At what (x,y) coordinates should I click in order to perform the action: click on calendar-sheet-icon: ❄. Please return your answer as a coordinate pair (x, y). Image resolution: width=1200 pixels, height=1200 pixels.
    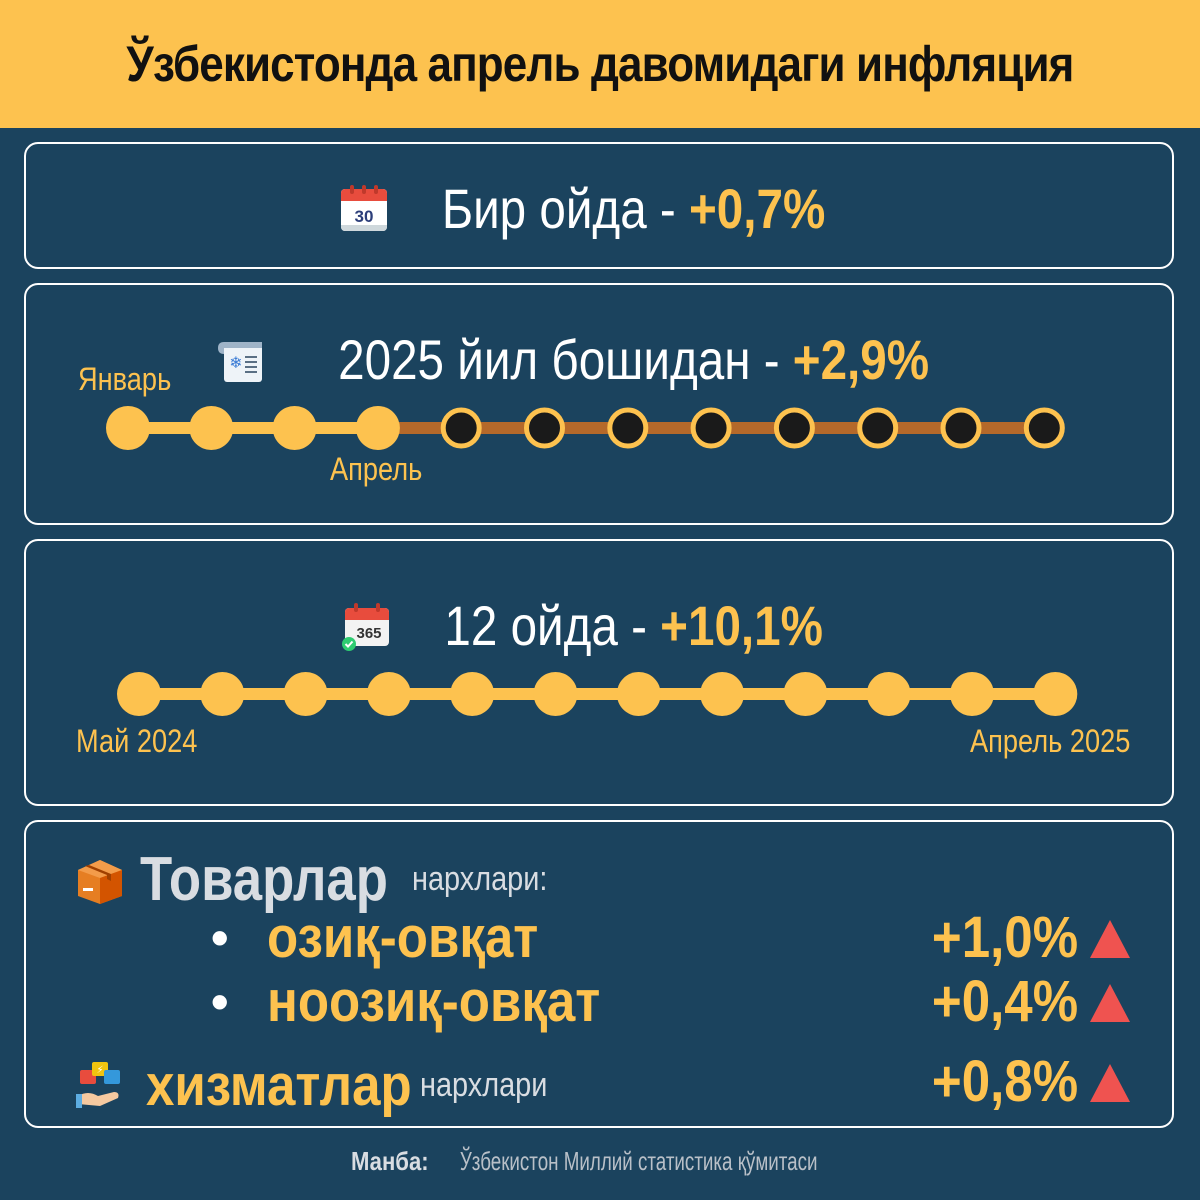
    Looking at the image, I should click on (240, 361).